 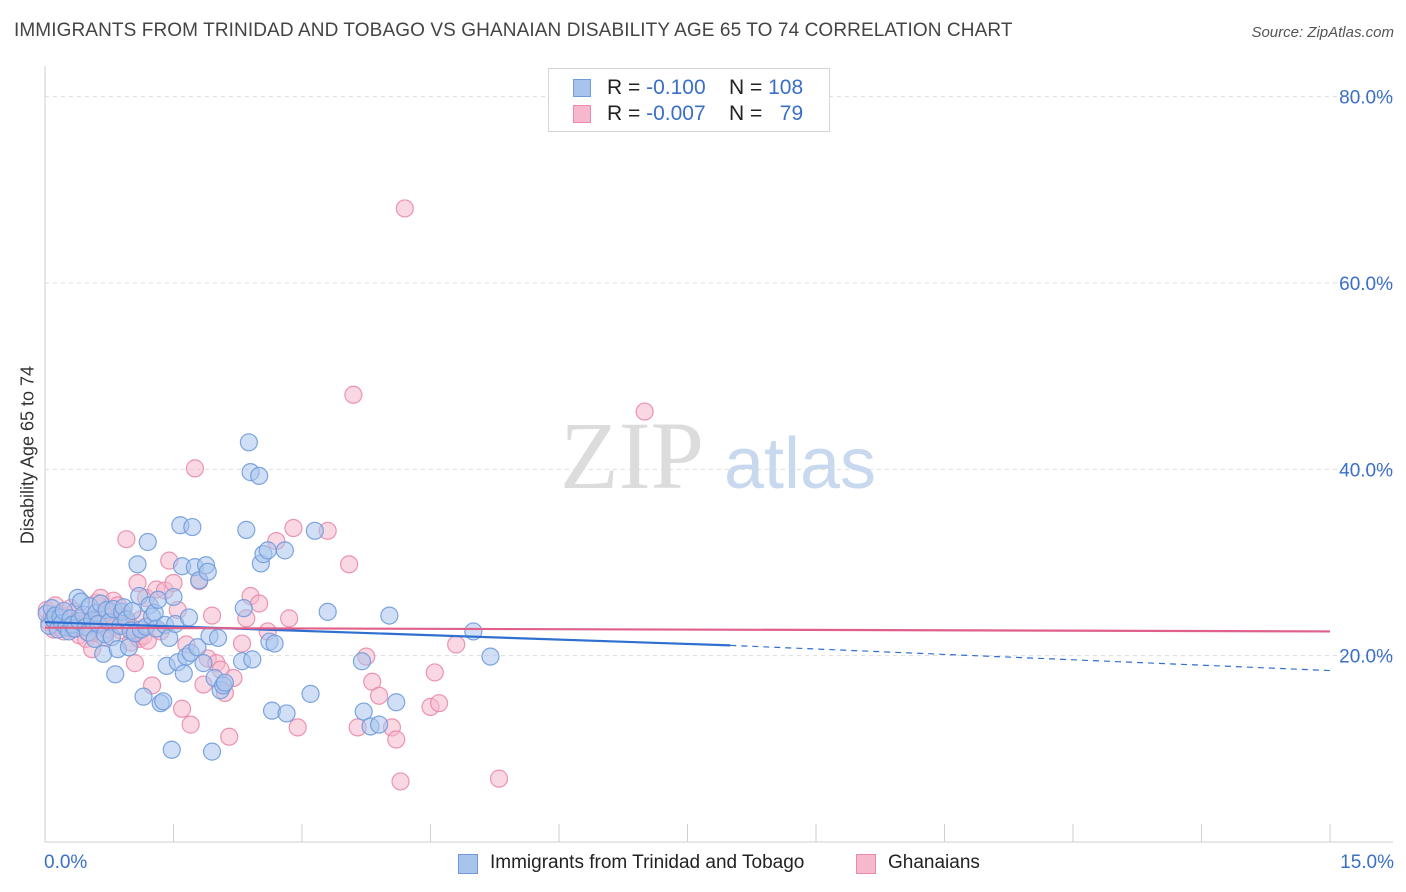 I want to click on y-tick-label: 60.0%, so click(x=1366, y=284).